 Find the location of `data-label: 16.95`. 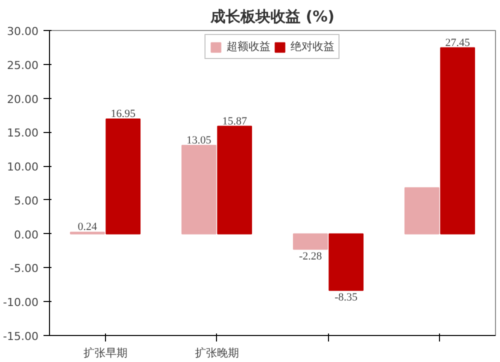

data-label: 16.95 is located at coordinates (123, 114).